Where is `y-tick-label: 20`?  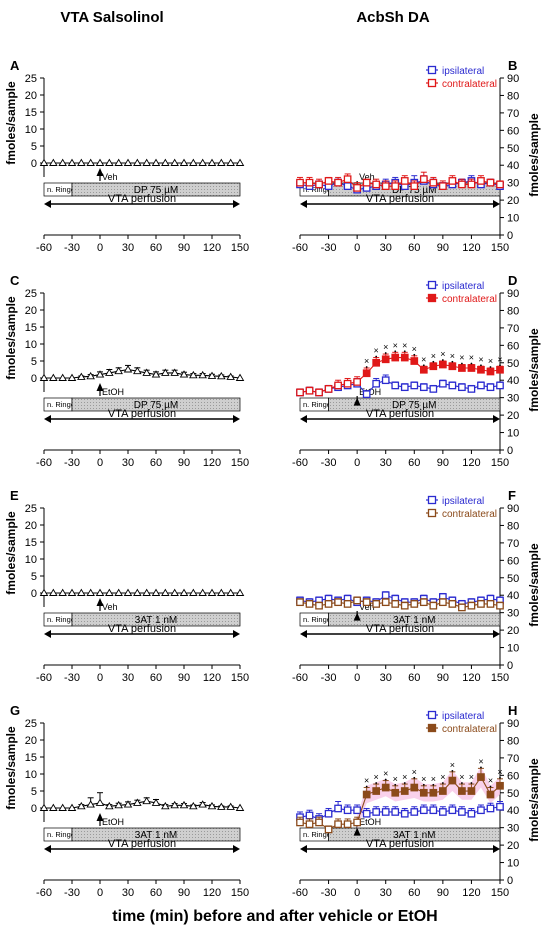 y-tick-label: 20 is located at coordinates (31, 96).